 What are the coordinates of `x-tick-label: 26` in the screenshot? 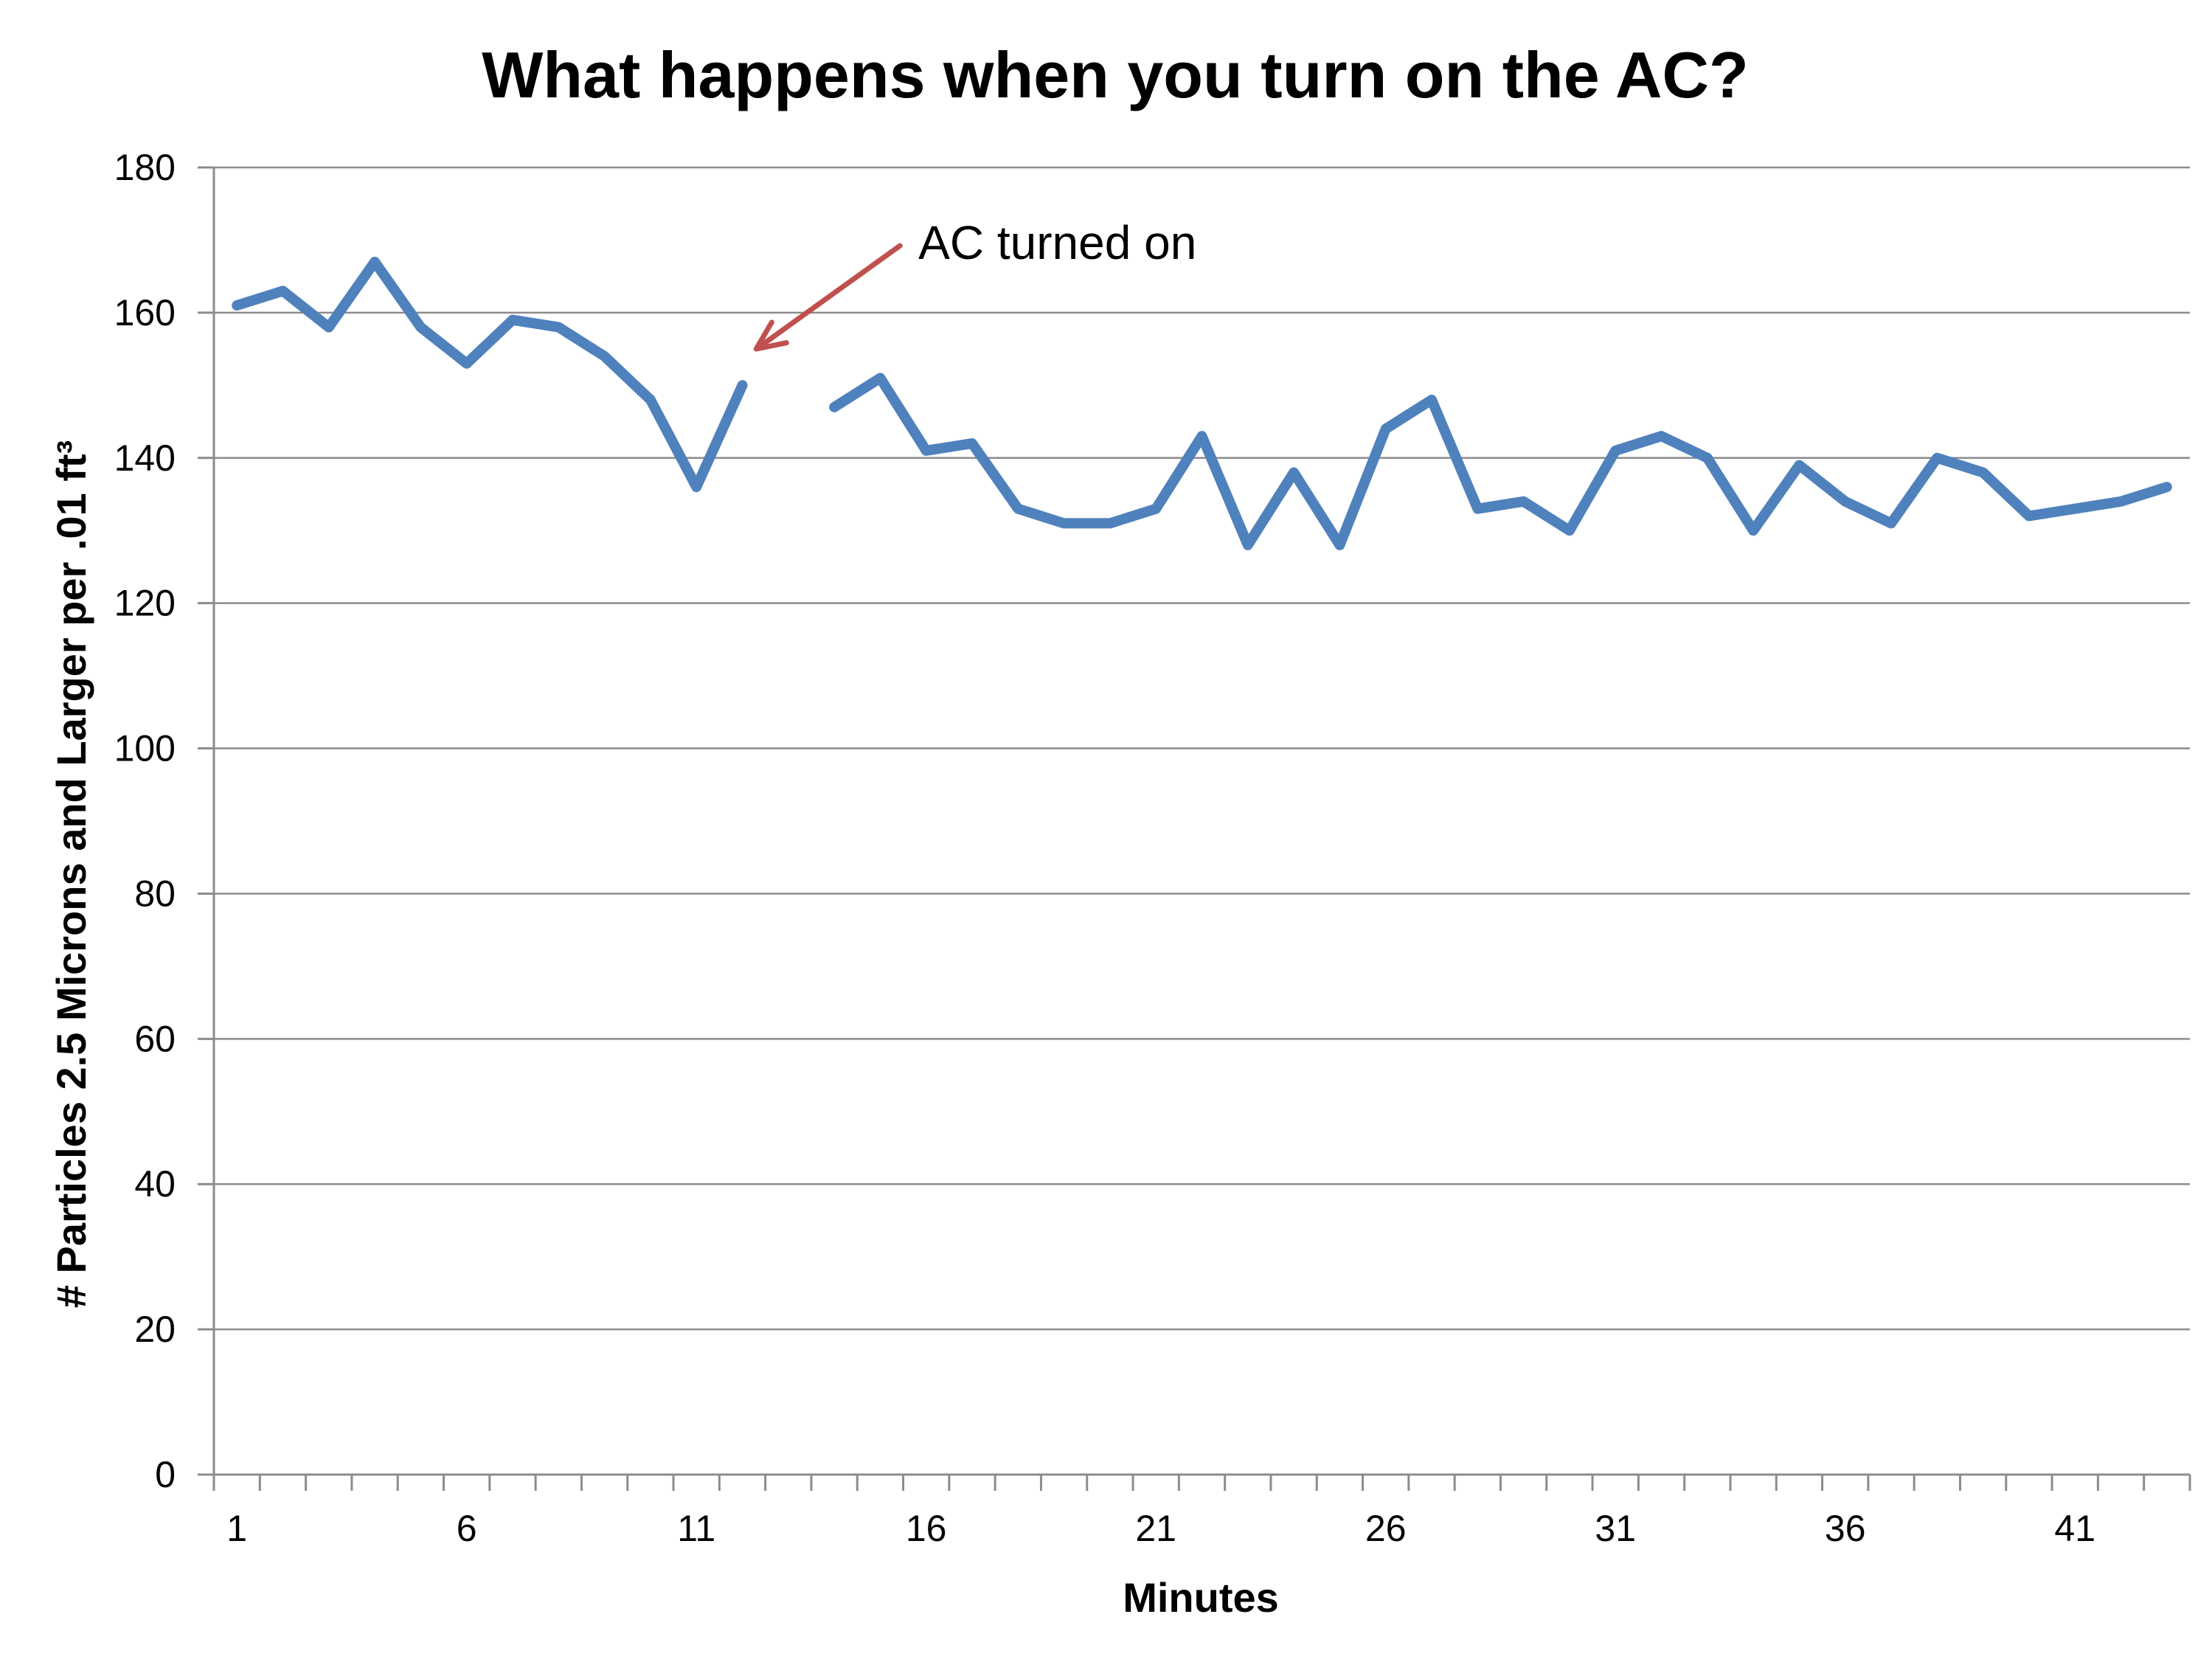 It's located at (1386, 1529).